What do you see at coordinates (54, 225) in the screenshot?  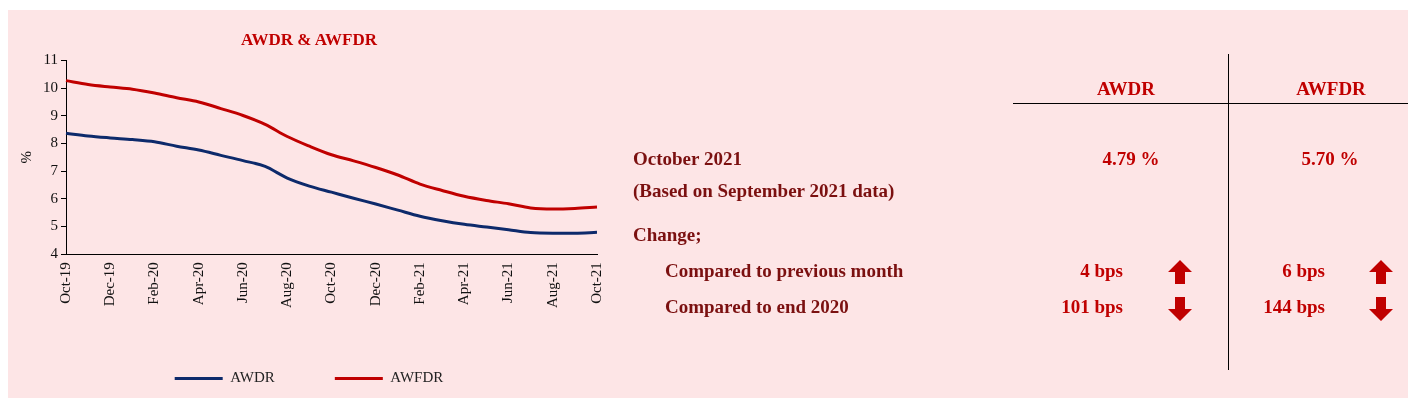 I see `y-tick-label: 5` at bounding box center [54, 225].